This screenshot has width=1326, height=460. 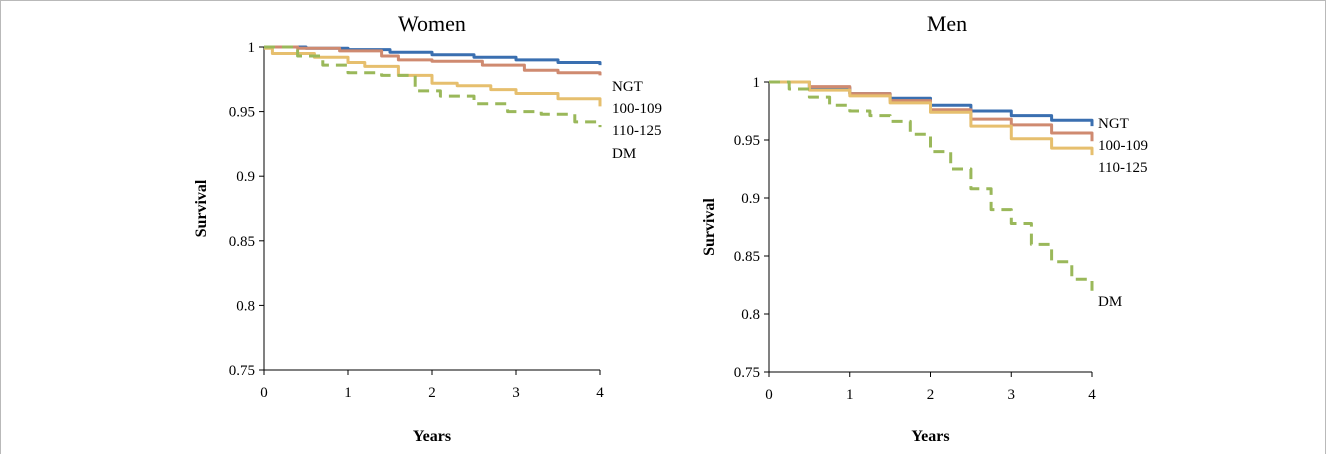 What do you see at coordinates (947, 23) in the screenshot?
I see `chart-title: Men` at bounding box center [947, 23].